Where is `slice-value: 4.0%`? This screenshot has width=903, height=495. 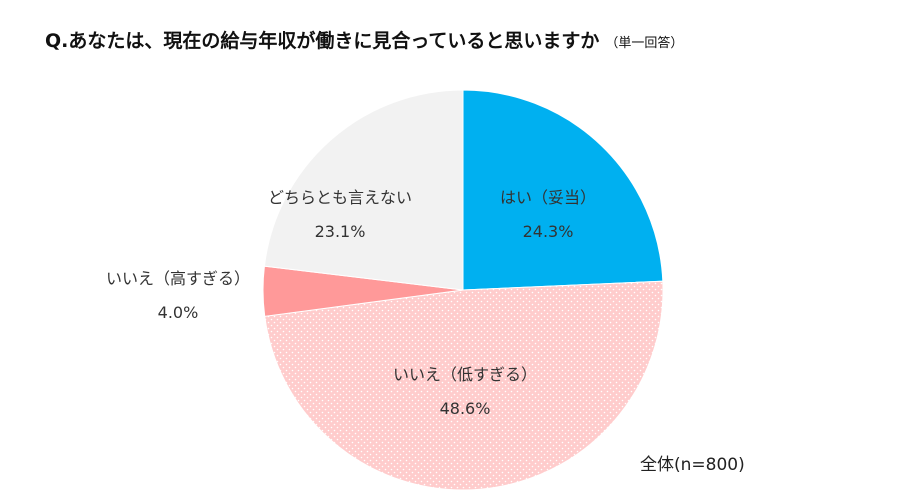 slice-value: 4.0% is located at coordinates (178, 312).